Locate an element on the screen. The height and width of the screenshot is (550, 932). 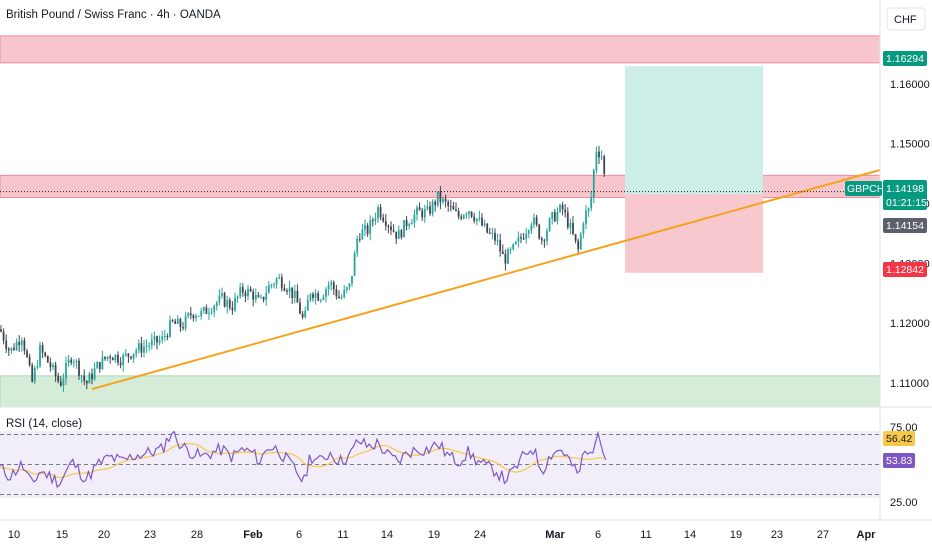
rsi-band is located at coordinates (440, 464).